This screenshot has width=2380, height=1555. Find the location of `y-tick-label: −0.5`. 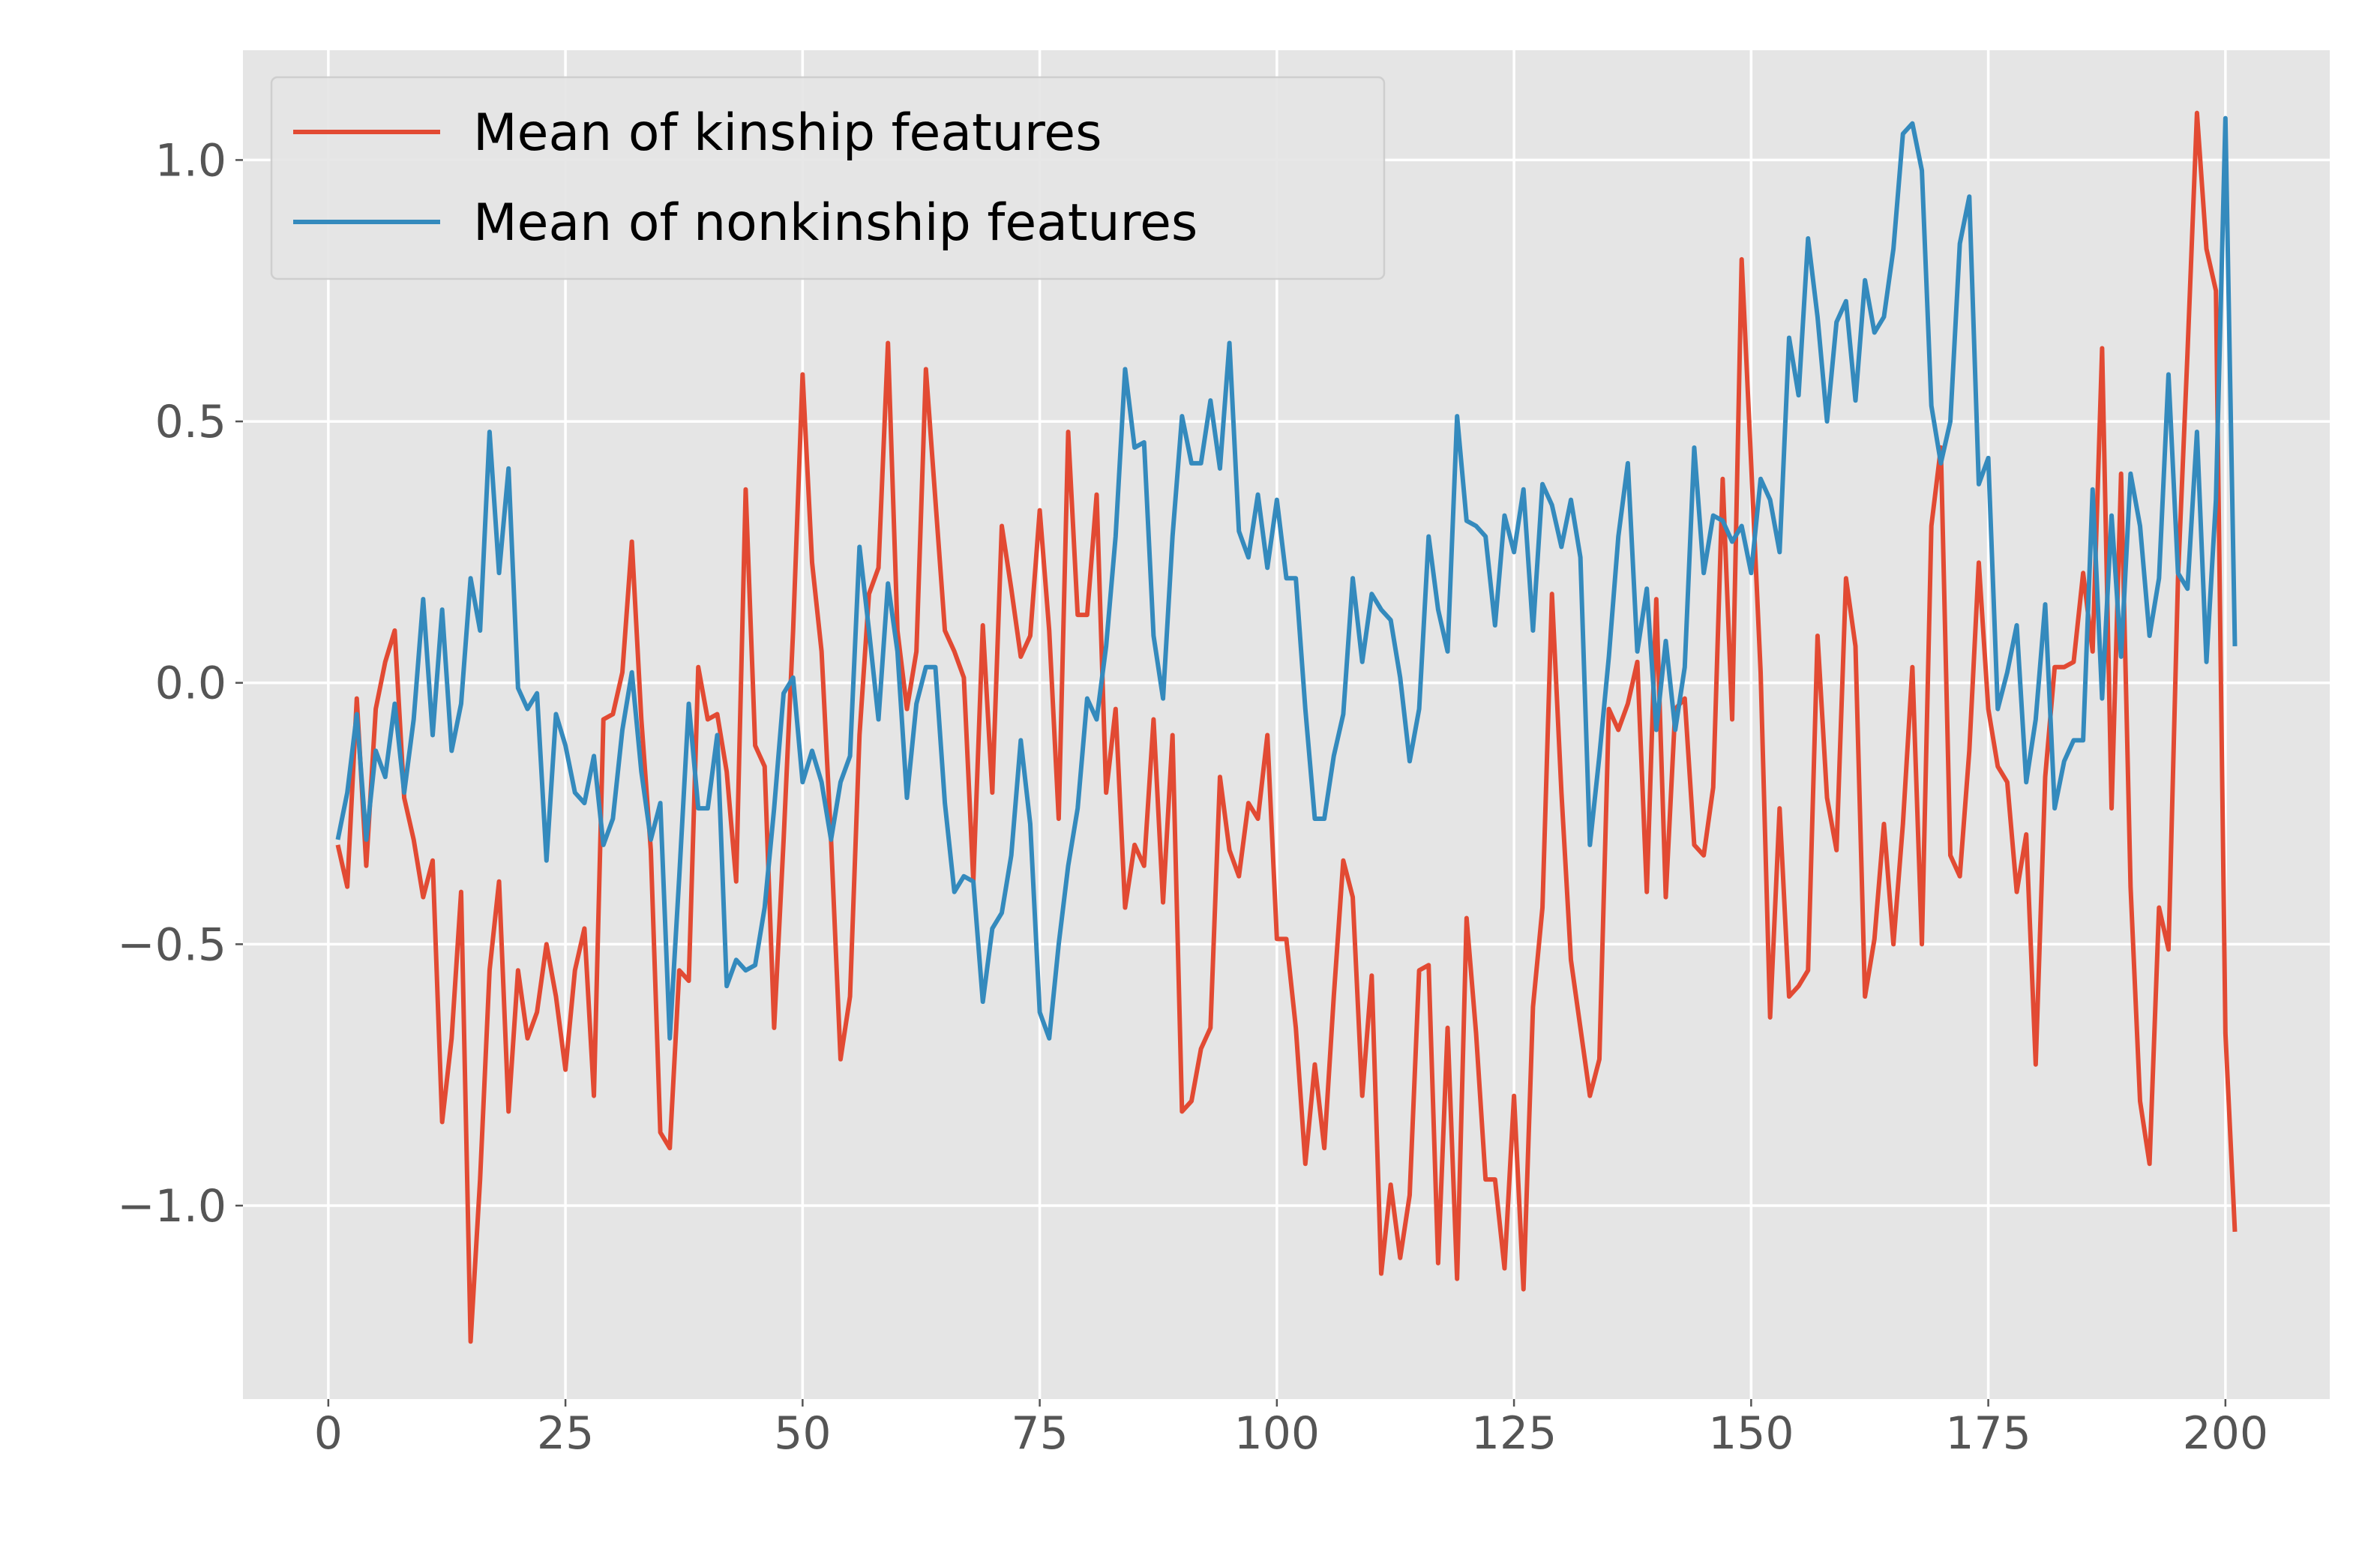

y-tick-label: −0.5 is located at coordinates (171, 944).